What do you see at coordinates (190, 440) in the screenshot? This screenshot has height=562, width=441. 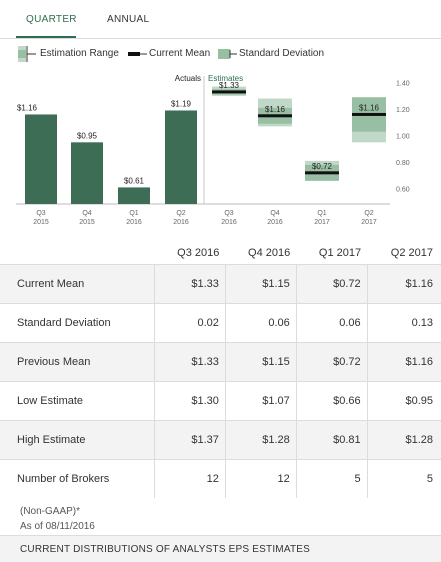 I see `cell-value: $1.37` at bounding box center [190, 440].